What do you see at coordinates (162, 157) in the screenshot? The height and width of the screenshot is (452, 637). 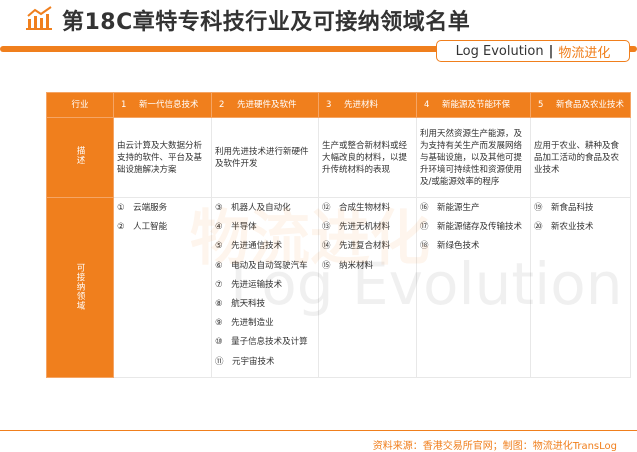 I see `description-cell: 由云计算及大数据分析支持的软件、平台及基础设施解决方案` at bounding box center [162, 157].